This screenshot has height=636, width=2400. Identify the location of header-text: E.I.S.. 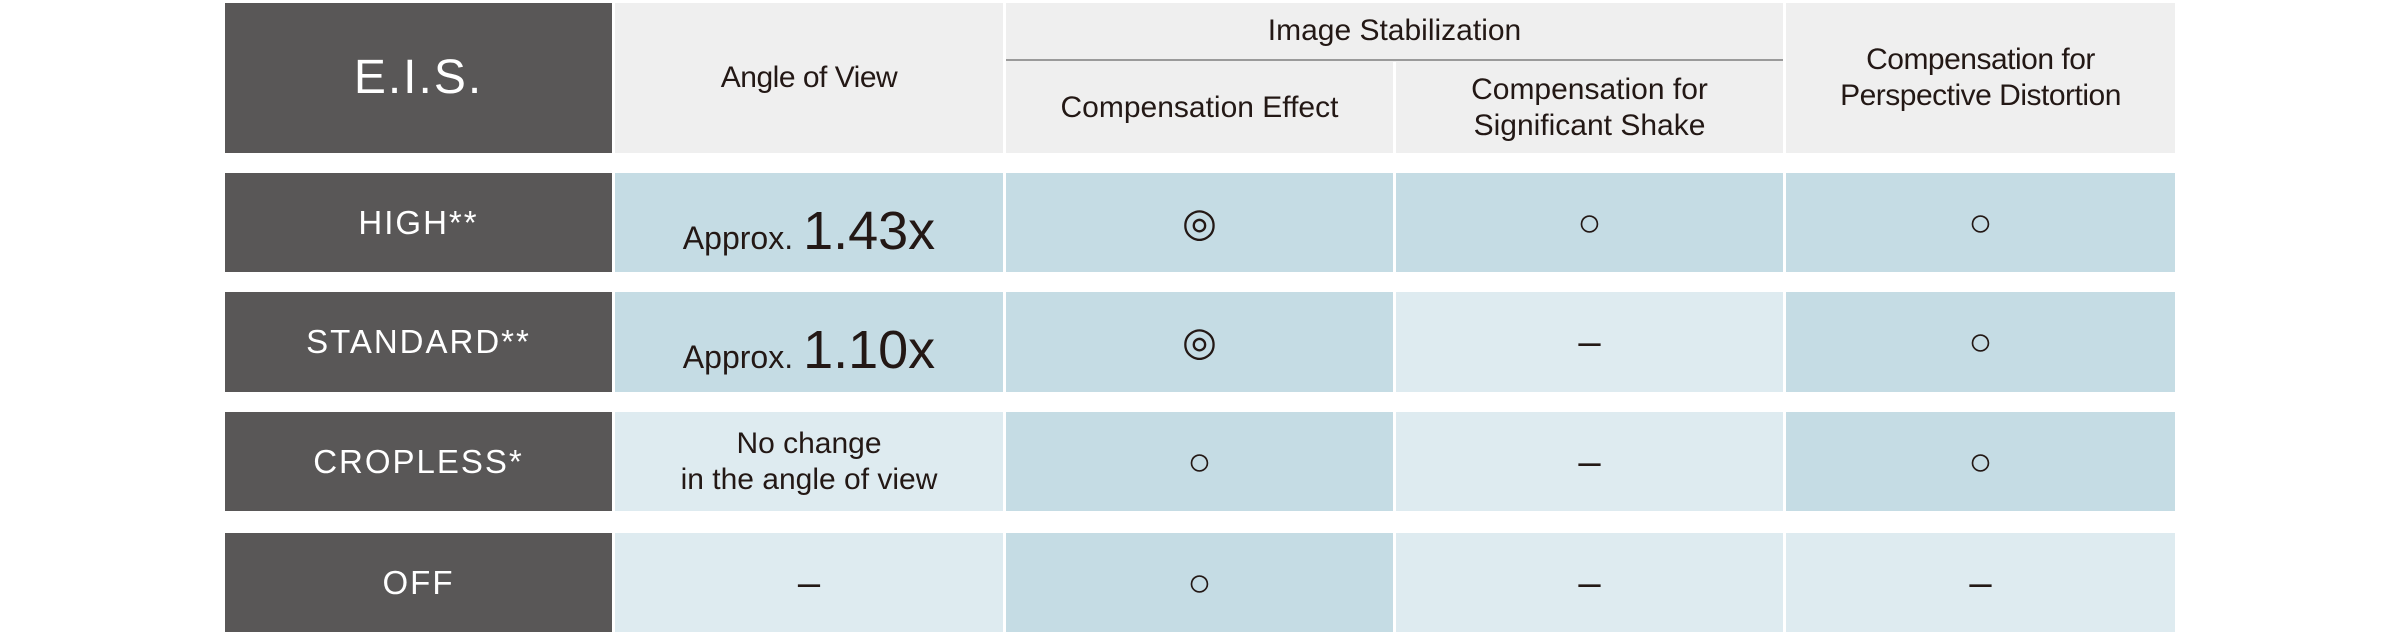
(418, 78).